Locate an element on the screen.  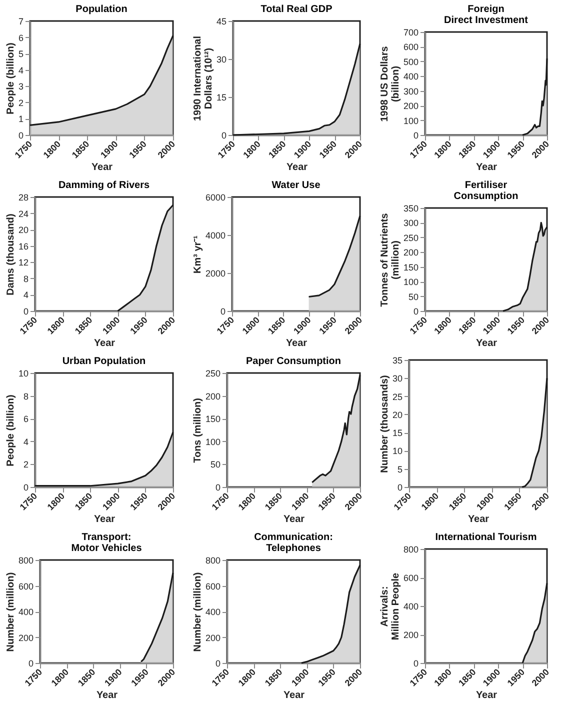
y-tick-label: 2000 is located at coordinates (215, 273).